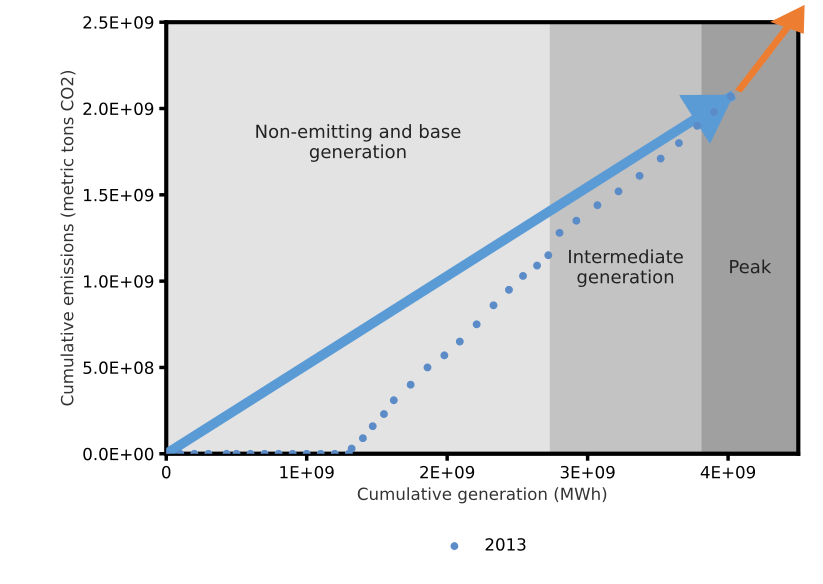 This screenshot has width=823, height=584. Describe the element at coordinates (68, 238) in the screenshot. I see `y-axis-title: Cumulative emissions (metric tons CO2)` at that location.